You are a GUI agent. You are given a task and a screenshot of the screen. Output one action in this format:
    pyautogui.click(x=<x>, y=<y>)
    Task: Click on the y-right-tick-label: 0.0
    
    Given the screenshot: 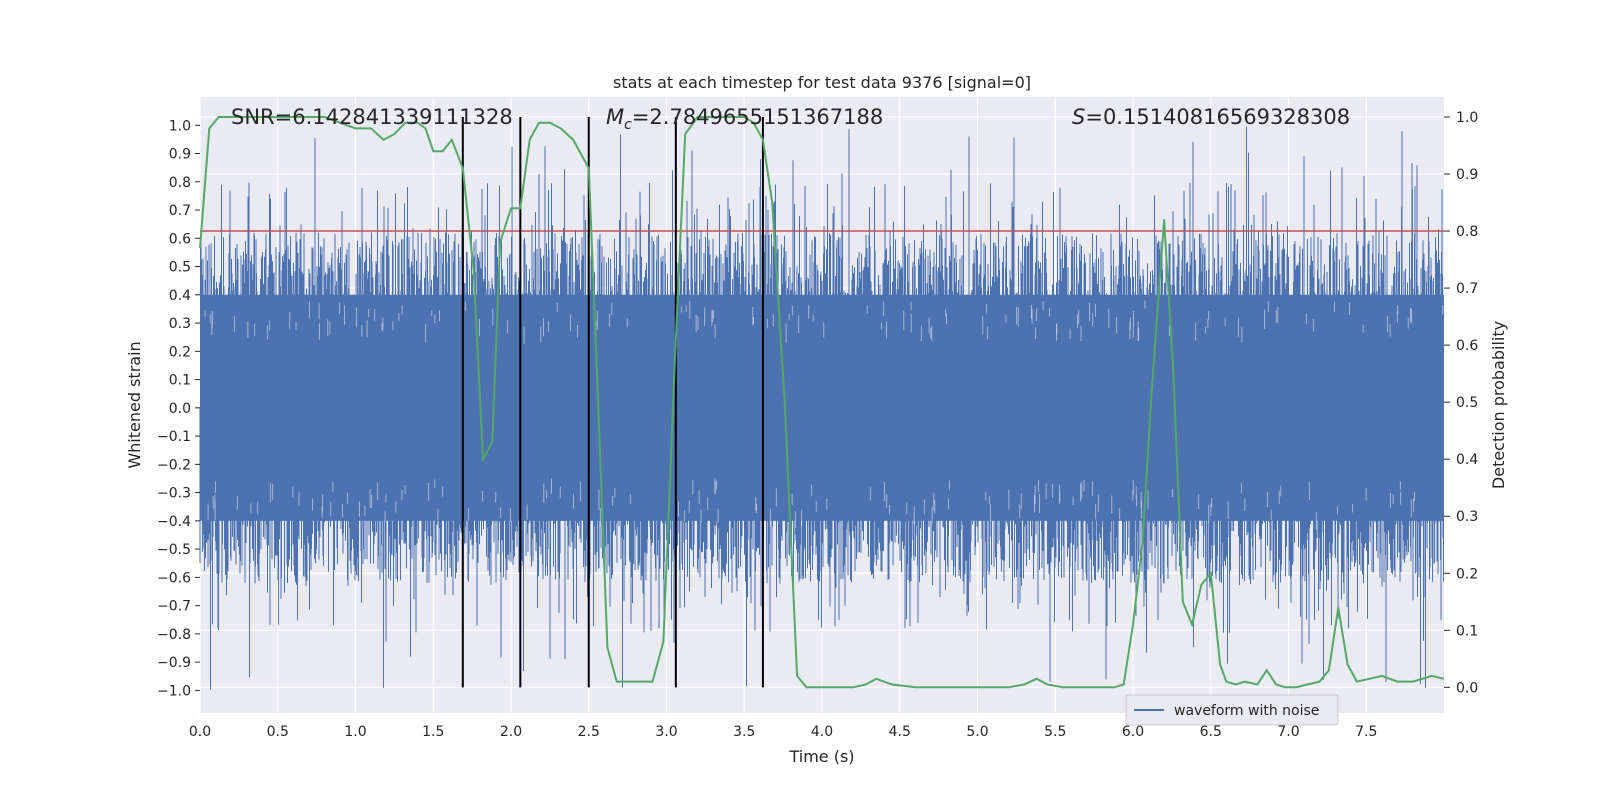 What is the action you would take?
    pyautogui.click(x=1467, y=688)
    